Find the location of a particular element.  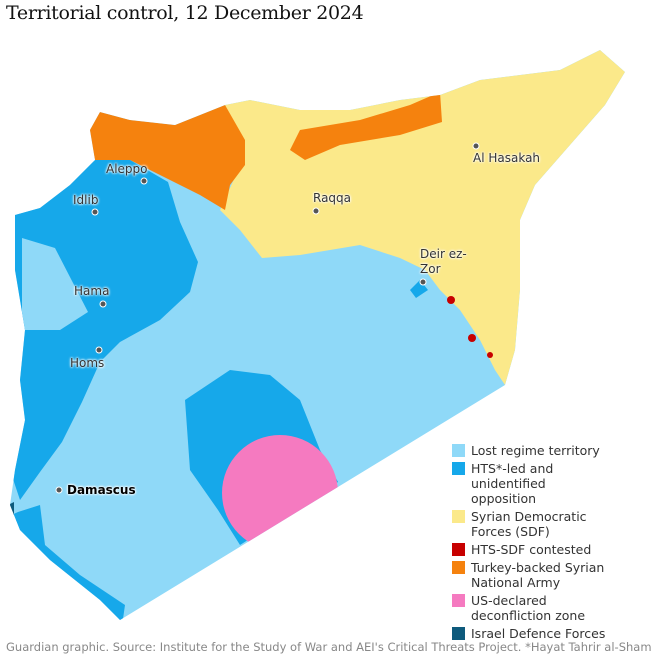

legend-label: HTS*-led and unidentified opposition is located at coordinates (512, 483).